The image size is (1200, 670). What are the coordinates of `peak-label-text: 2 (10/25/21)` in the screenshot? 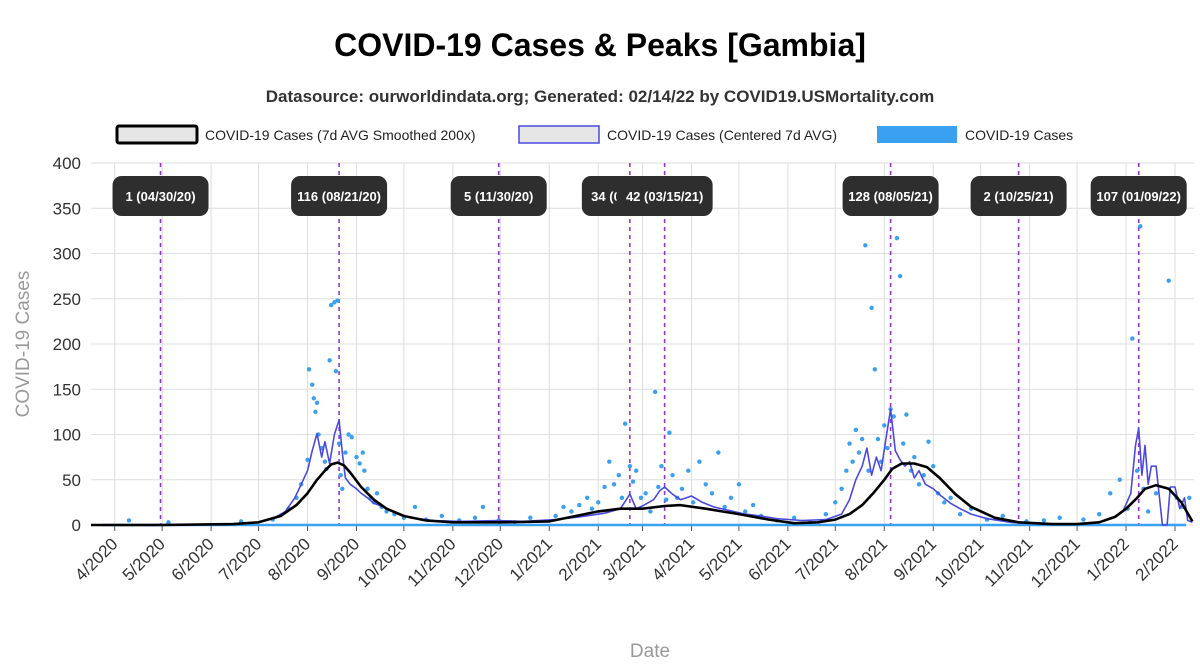 It's located at (1019, 196).